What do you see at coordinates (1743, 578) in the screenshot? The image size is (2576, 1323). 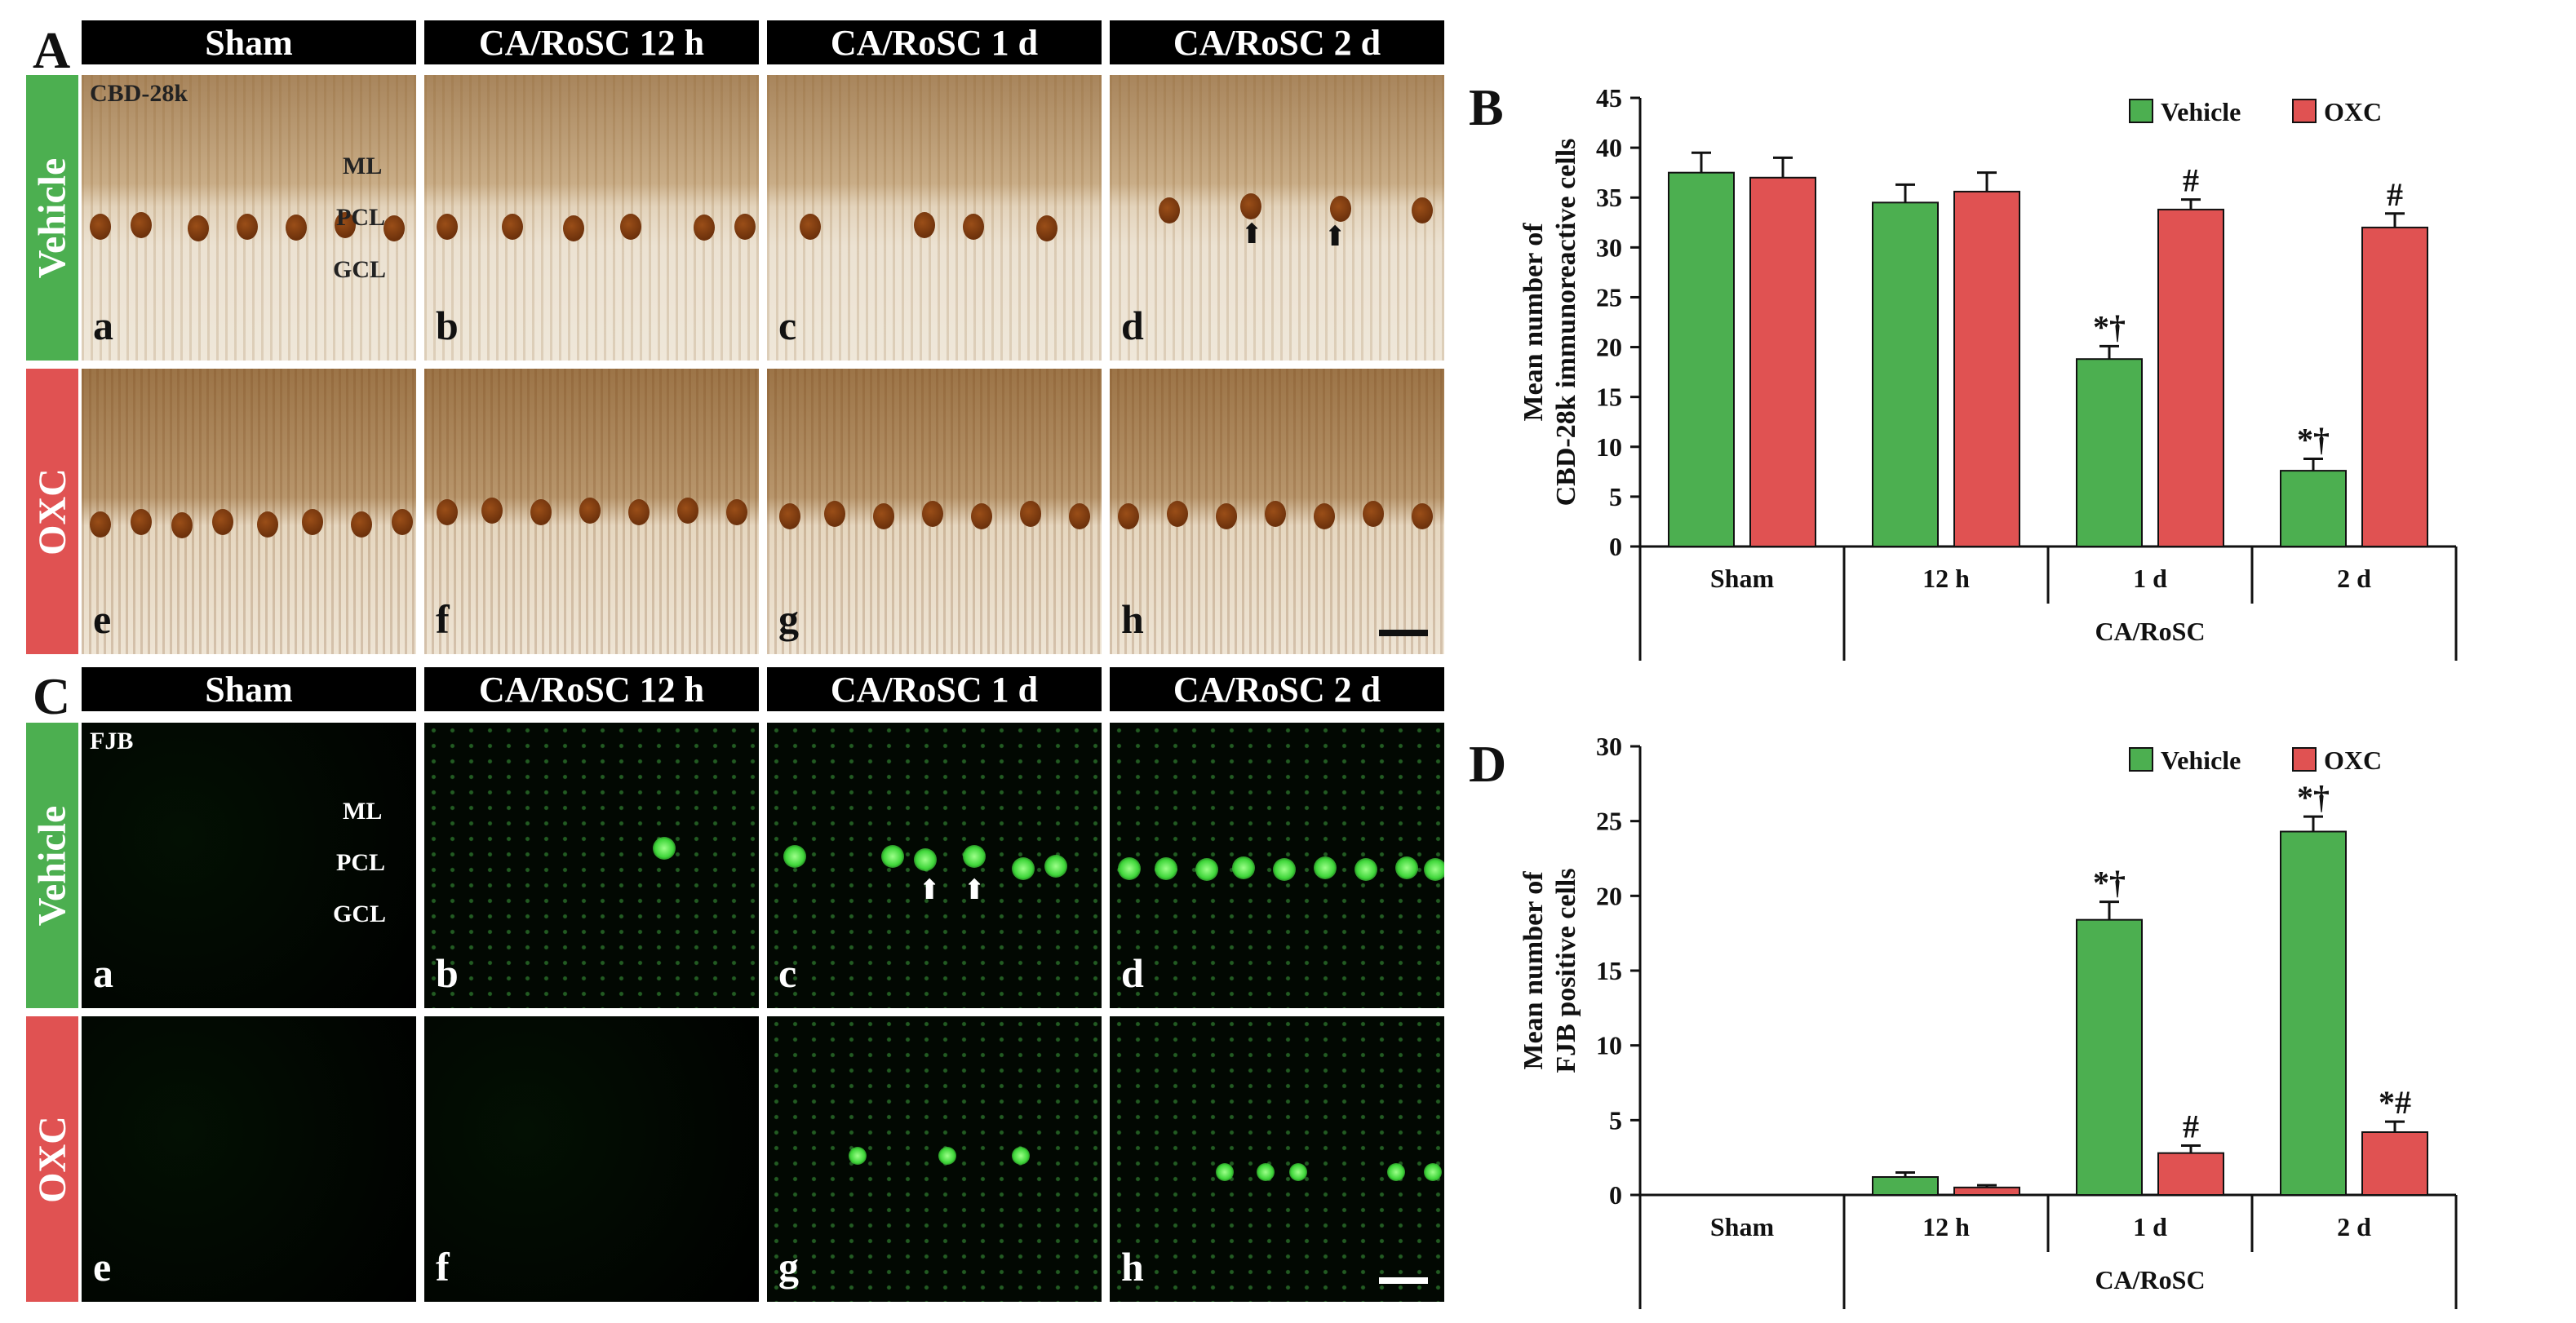 I see `x-tick-label: Sham` at bounding box center [1743, 578].